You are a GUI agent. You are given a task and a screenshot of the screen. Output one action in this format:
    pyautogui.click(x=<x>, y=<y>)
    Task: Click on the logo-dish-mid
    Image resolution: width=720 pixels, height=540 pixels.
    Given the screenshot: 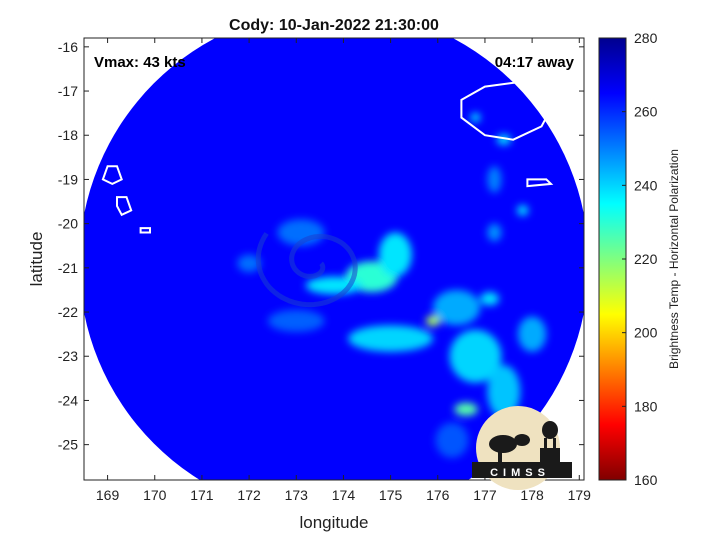 What is the action you would take?
    pyautogui.click(x=522, y=440)
    